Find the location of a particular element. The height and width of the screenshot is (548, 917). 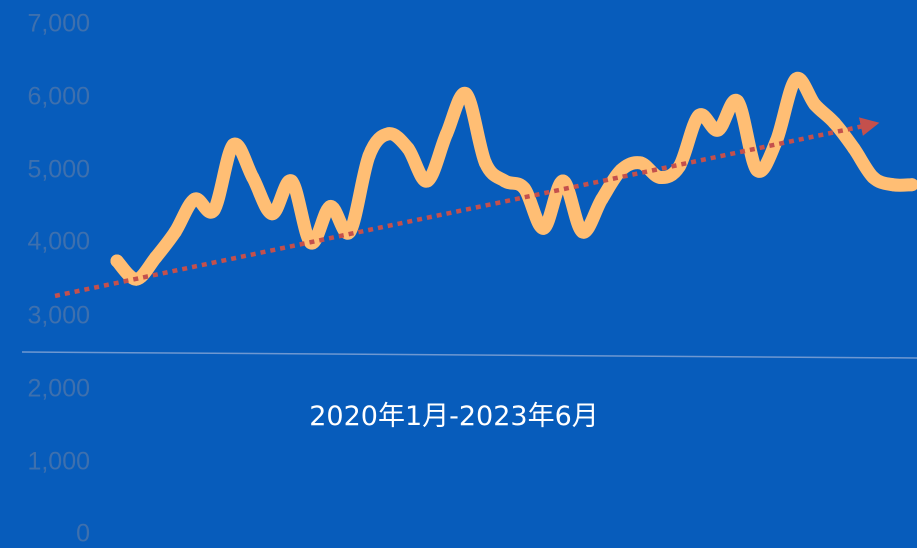

y-axis-tick-labels: 0 1,000 2,000 3,000 4,000 5,000 6,000 7,000 is located at coordinates (58, 279).